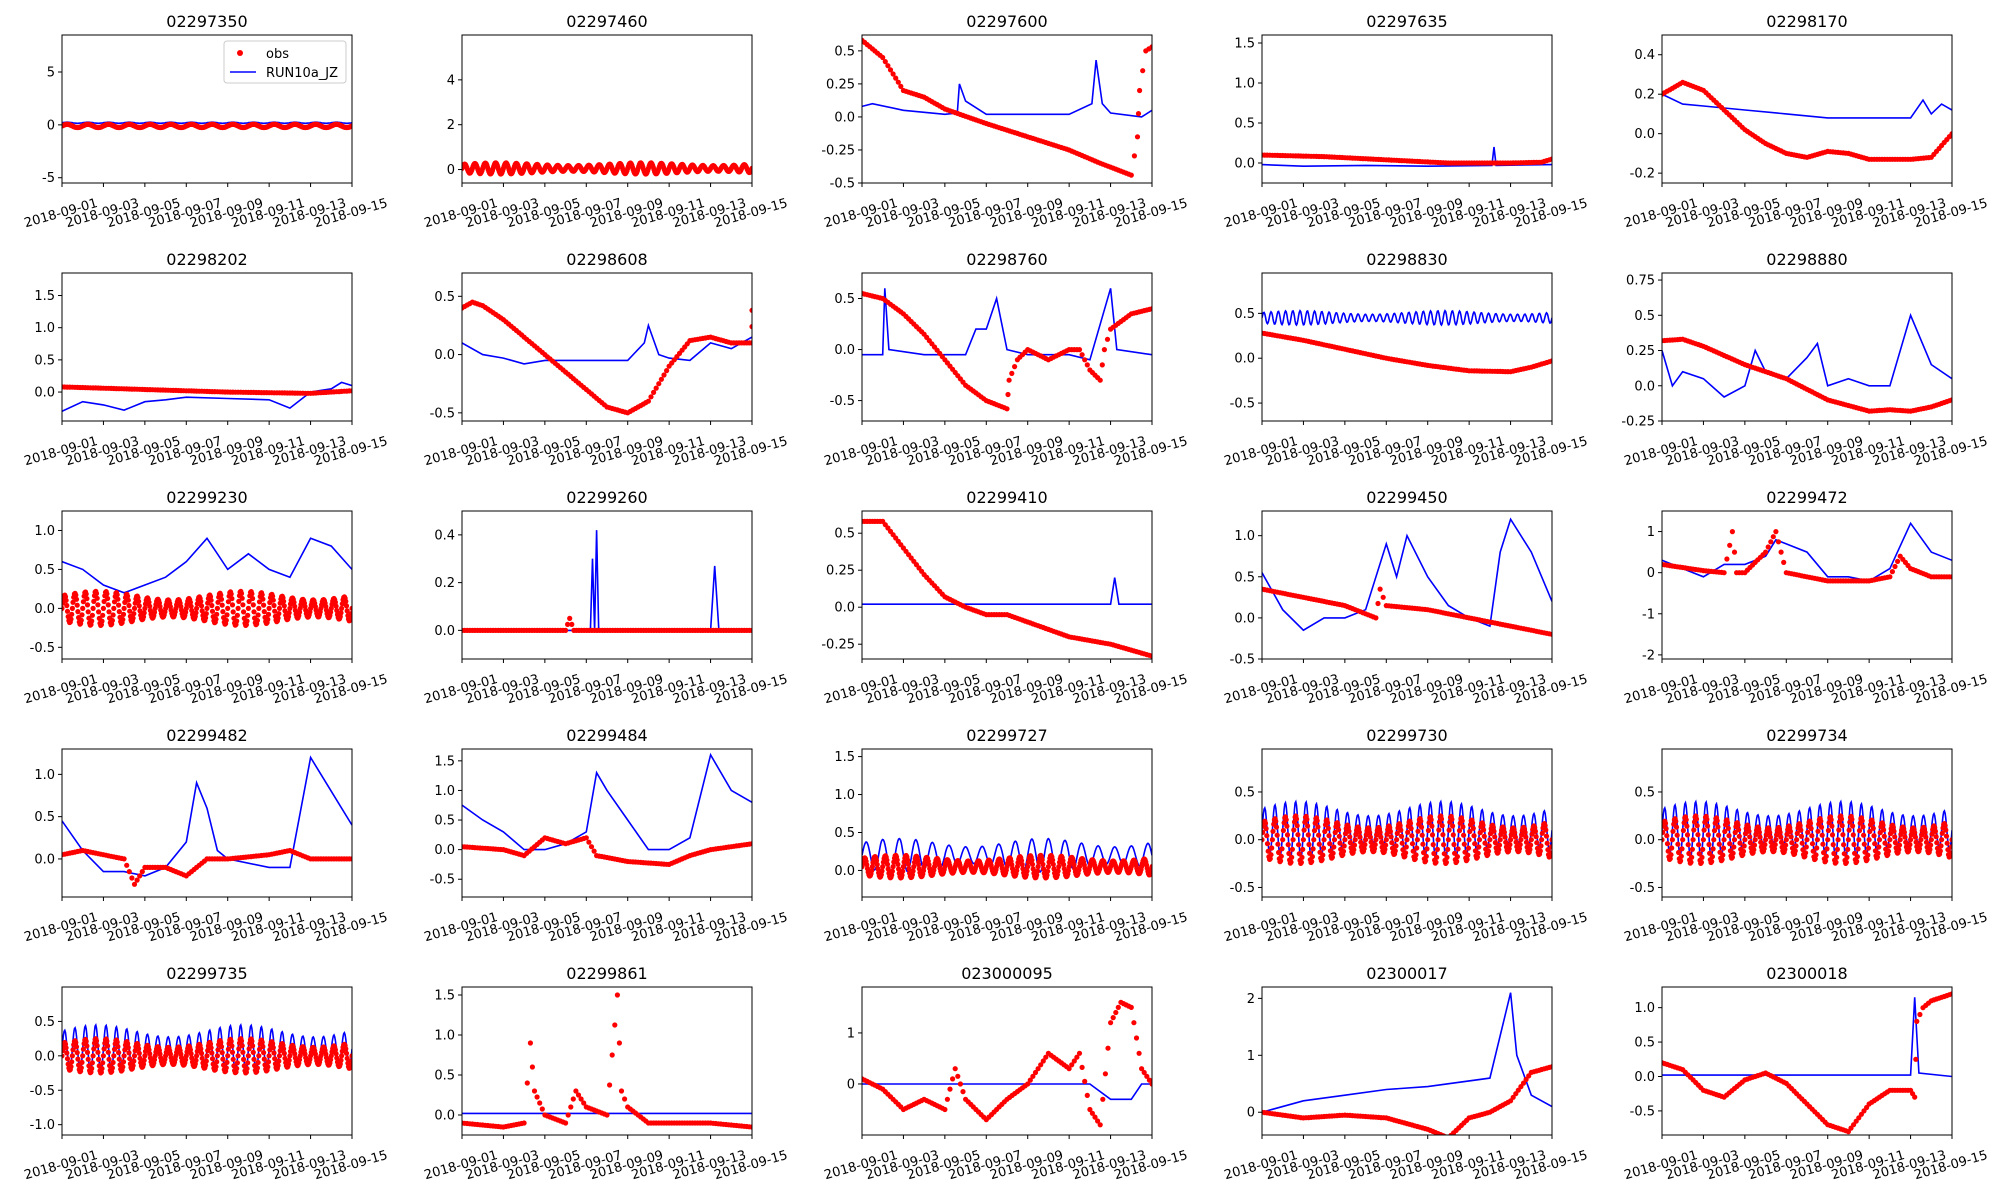 The width and height of the screenshot is (2000, 1200). Describe the element at coordinates (51, 73) in the screenshot. I see `y-tick-label: 5` at that location.